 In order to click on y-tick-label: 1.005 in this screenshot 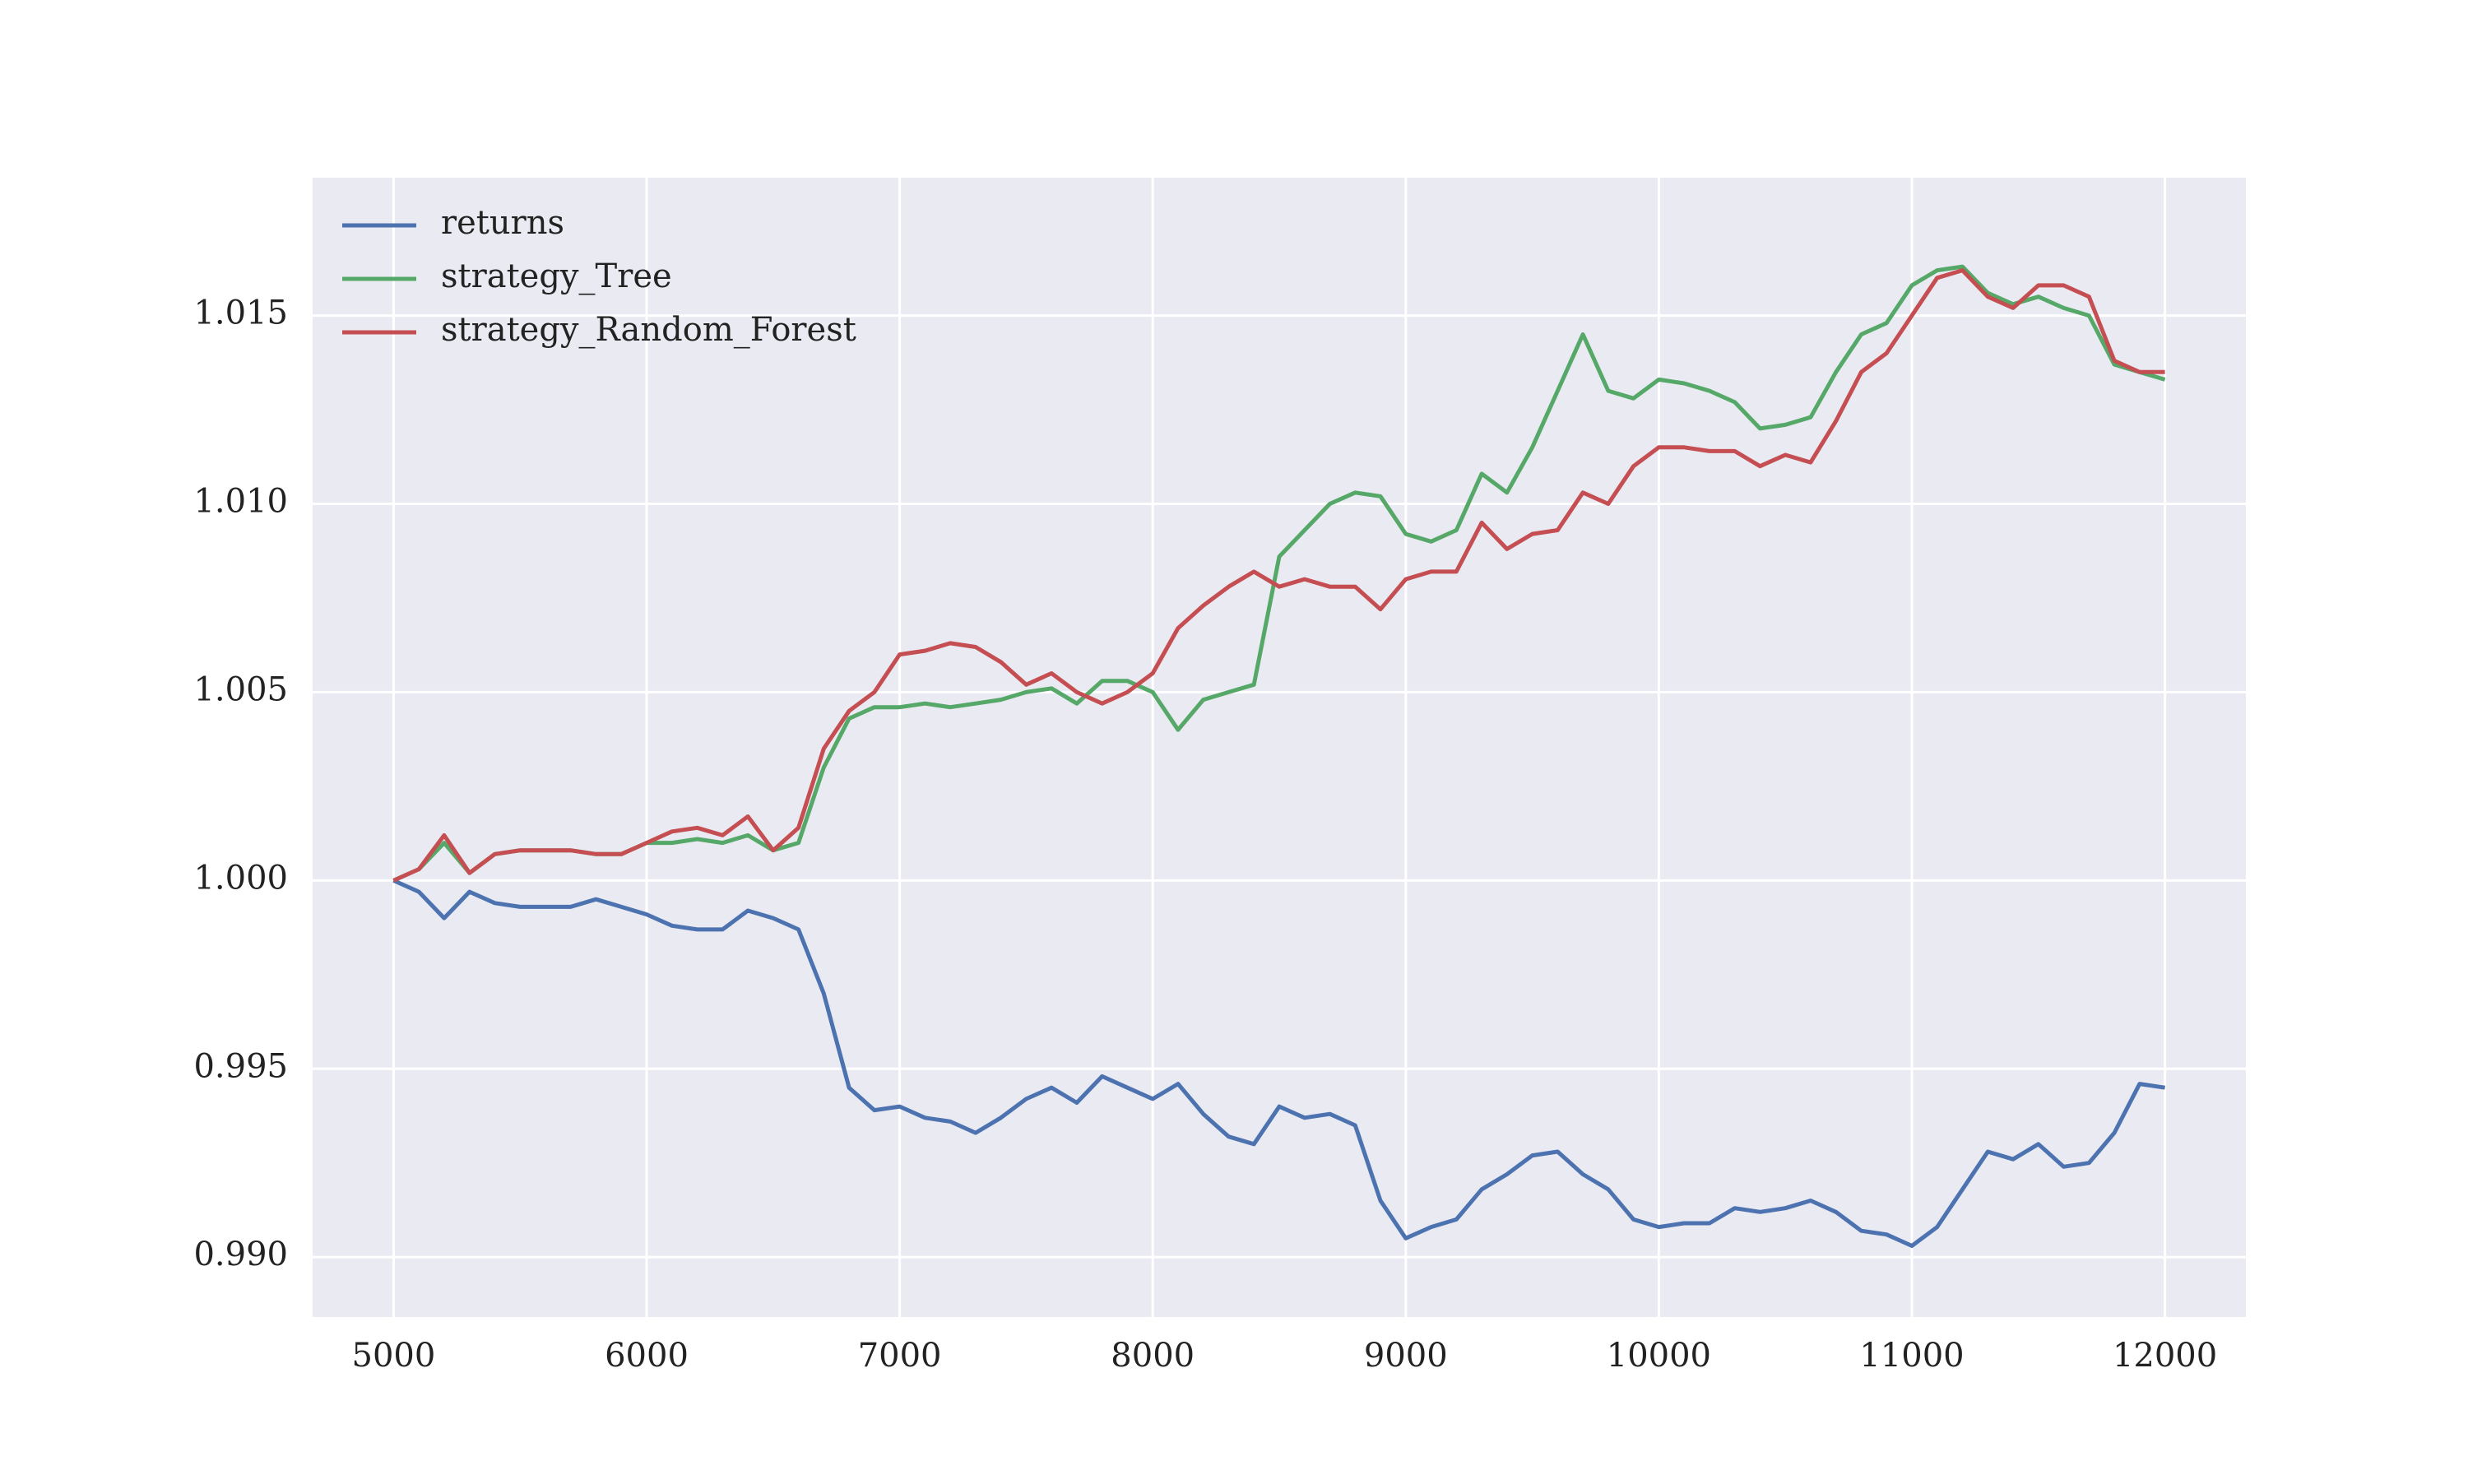, I will do `click(241, 689)`.